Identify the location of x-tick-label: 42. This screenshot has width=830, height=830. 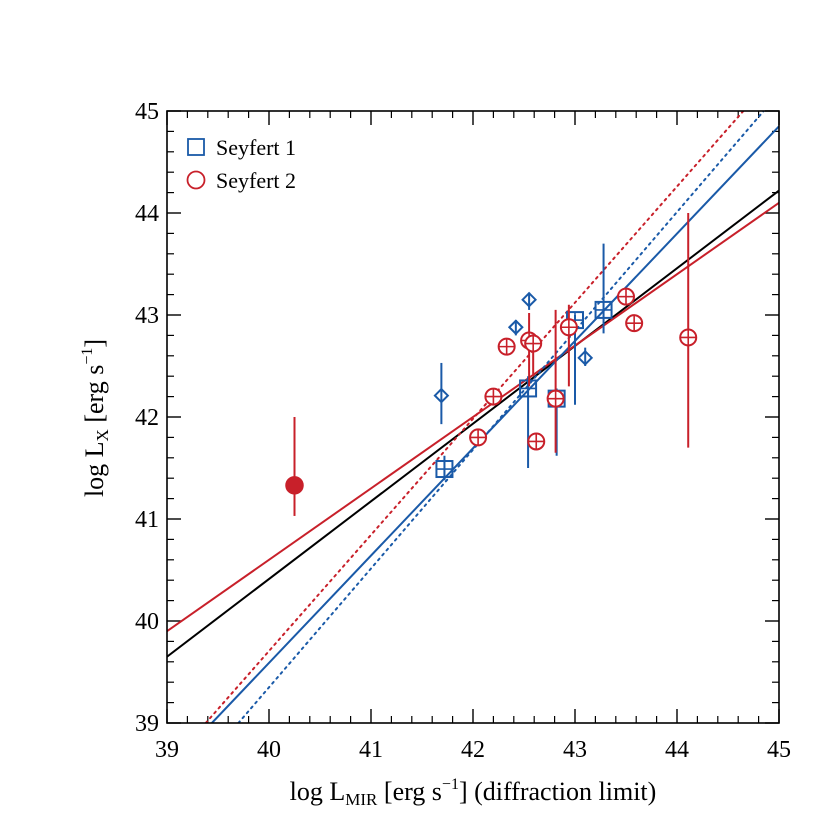
(473, 750).